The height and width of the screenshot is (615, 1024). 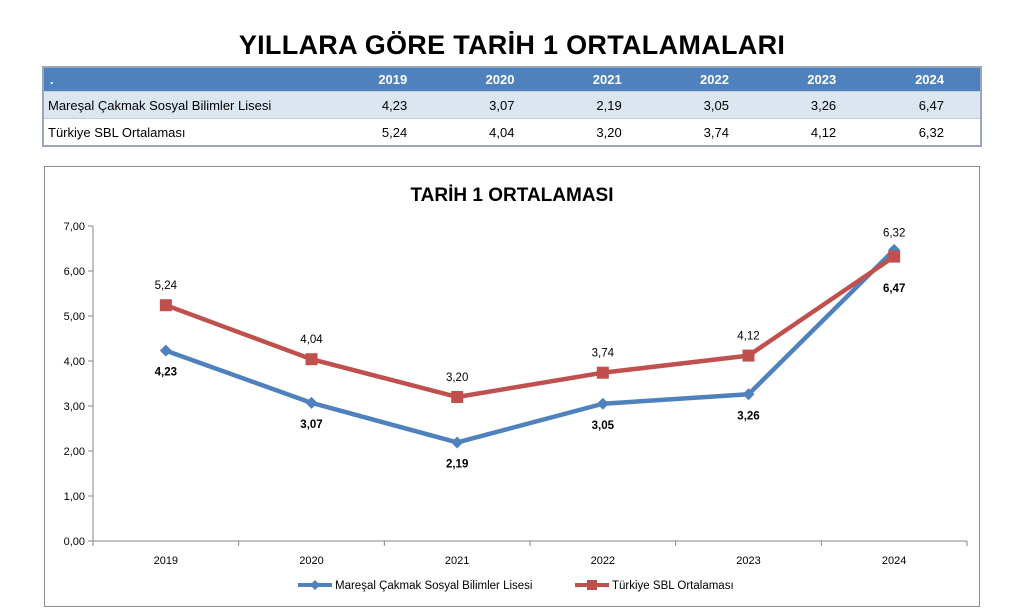 I want to click on table-cell: 4,12, so click(x=818, y=132).